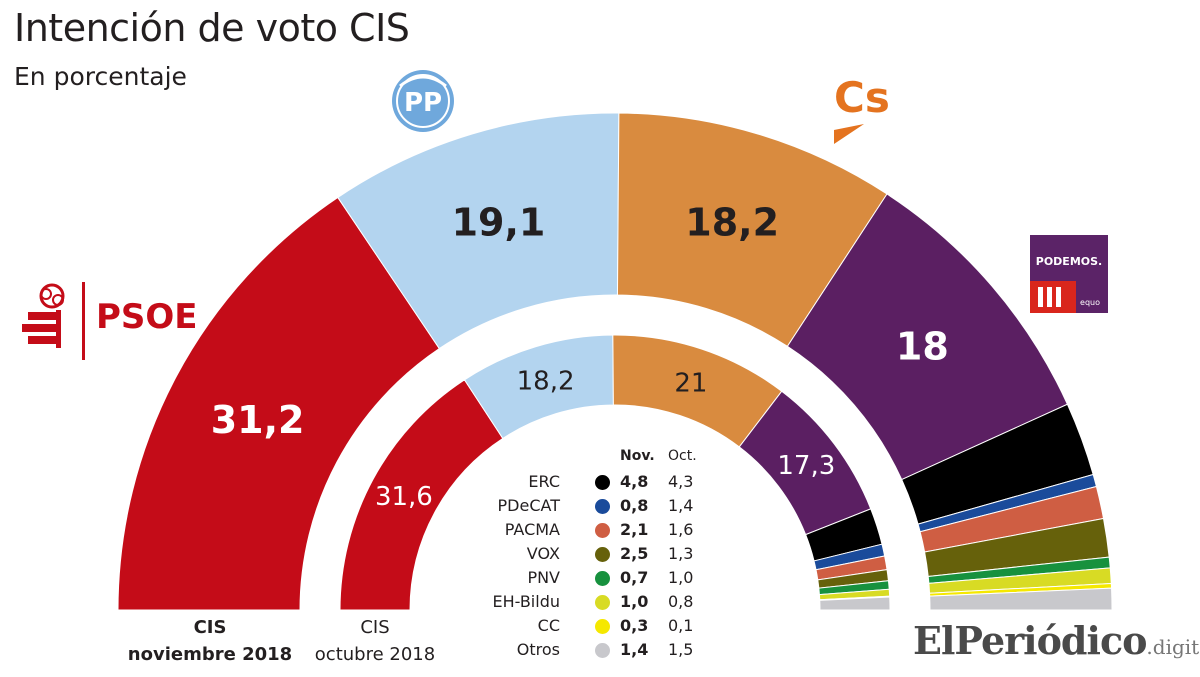 The image size is (1200, 677). What do you see at coordinates (258, 420) in the screenshot?
I see `data-label-psoe: 31,2` at bounding box center [258, 420].